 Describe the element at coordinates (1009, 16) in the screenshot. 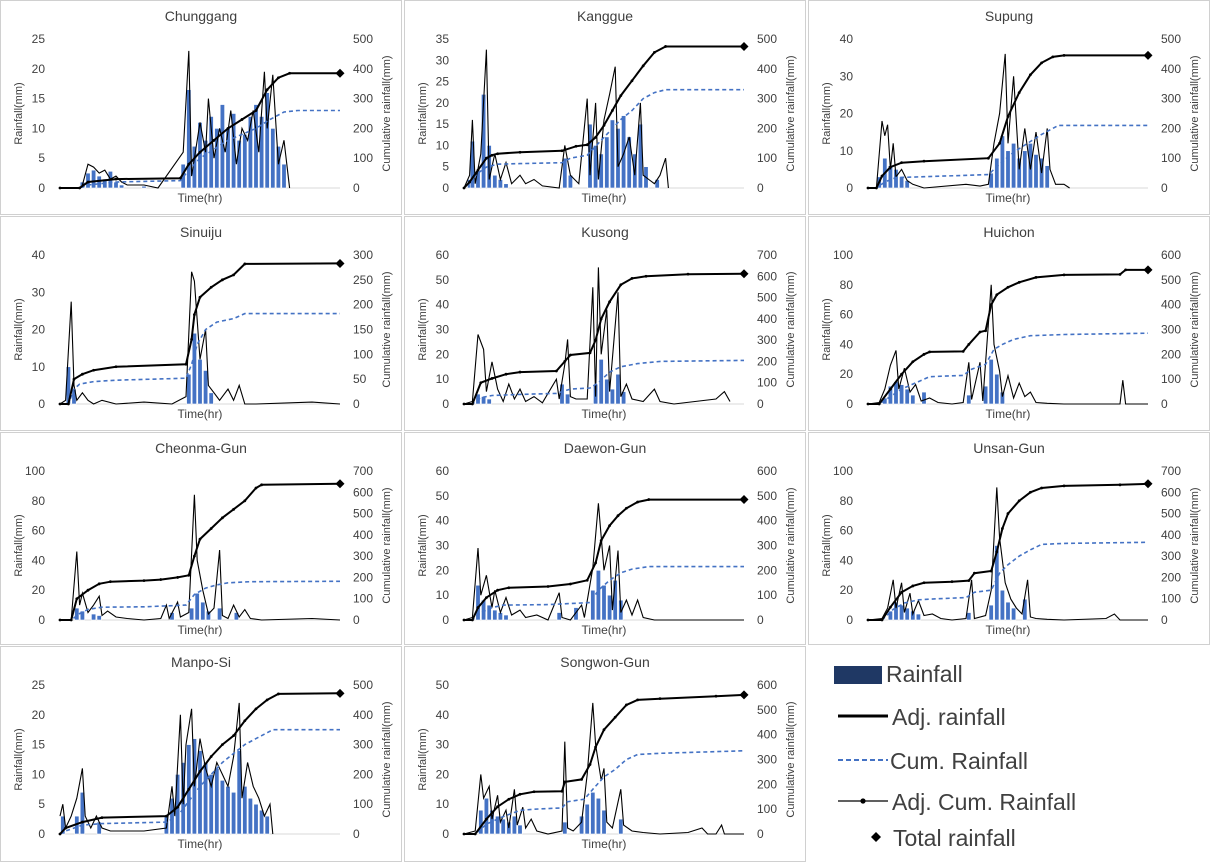

I see `chart-title: Supung` at that location.